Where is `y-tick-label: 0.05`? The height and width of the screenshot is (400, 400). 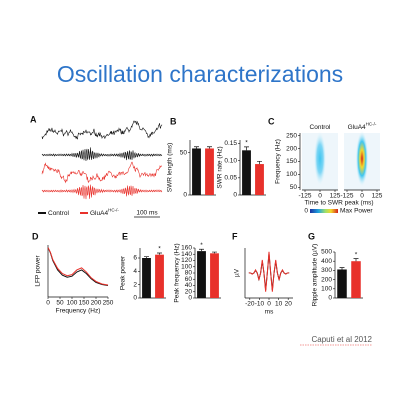
y-tick-label: 0.05 is located at coordinates (230, 178).